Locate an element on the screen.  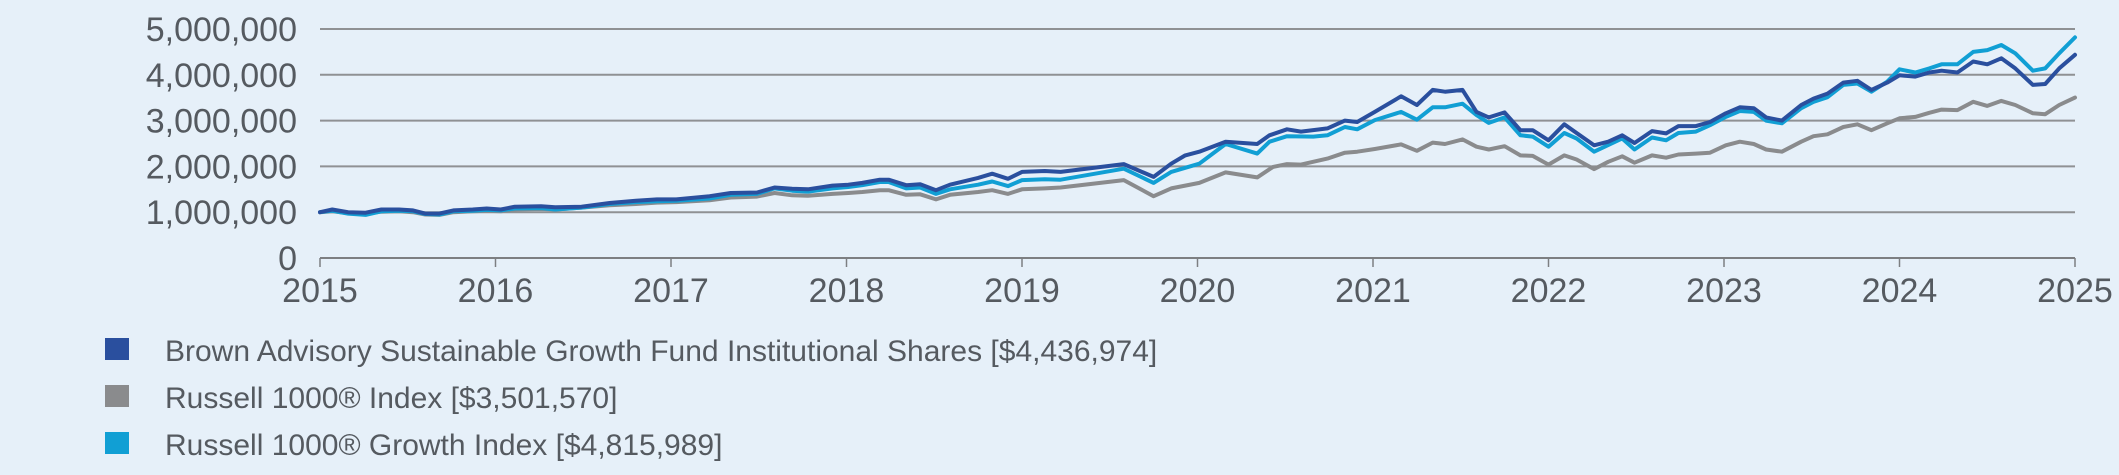
x-tick-label: 2021 is located at coordinates (1373, 291).